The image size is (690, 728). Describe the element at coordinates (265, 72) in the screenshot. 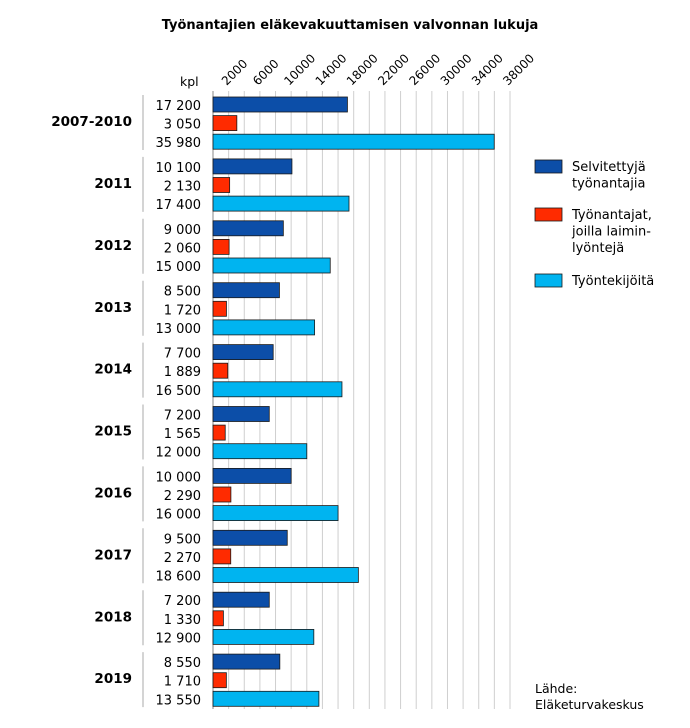

I see `x-tick-label: 6000` at that location.